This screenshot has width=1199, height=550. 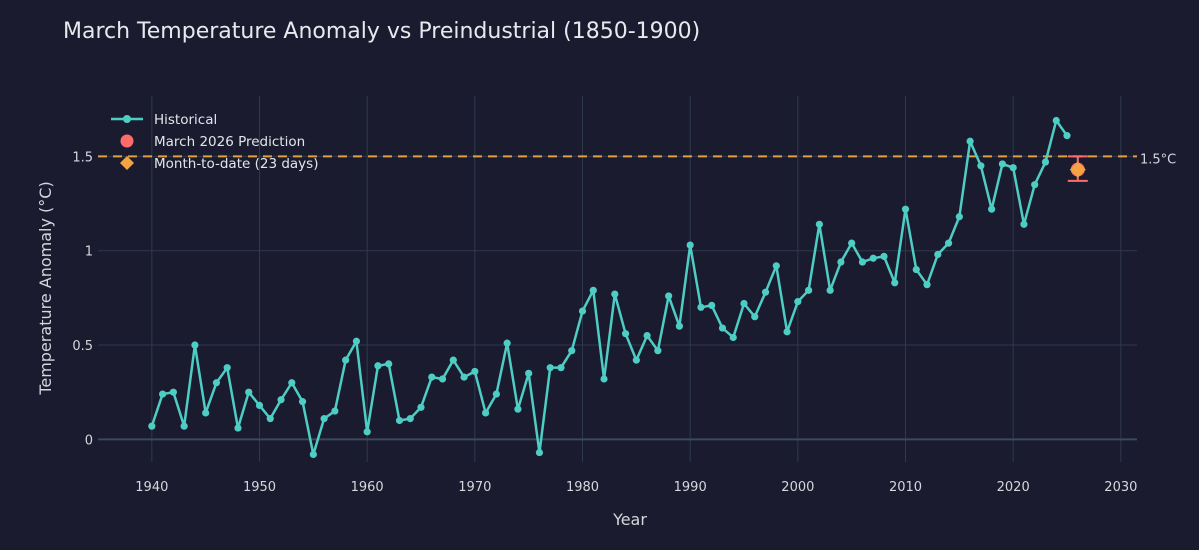 I want to click on x-tick-label: 1990, so click(x=690, y=487).